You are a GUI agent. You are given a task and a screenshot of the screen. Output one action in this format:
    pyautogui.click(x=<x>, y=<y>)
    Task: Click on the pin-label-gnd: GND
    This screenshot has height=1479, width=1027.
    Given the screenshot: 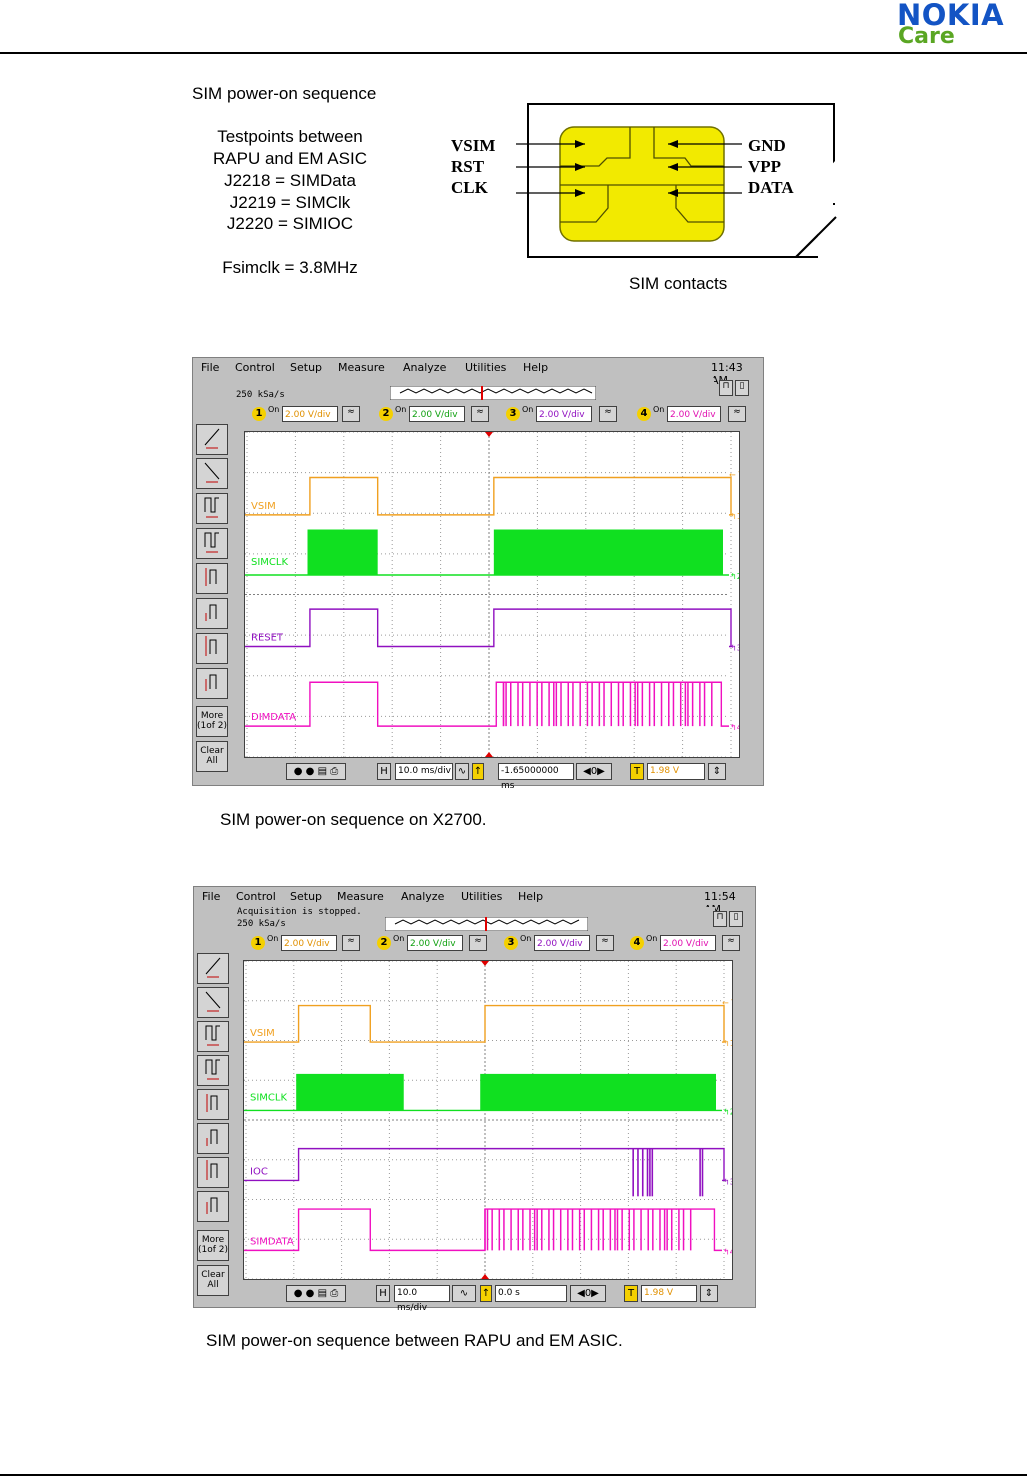 What is the action you would take?
    pyautogui.click(x=767, y=145)
    